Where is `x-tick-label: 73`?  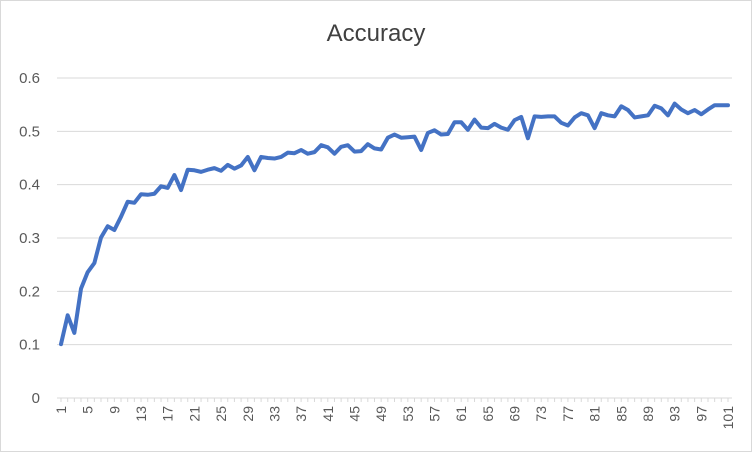 x-tick-label: 73 is located at coordinates (541, 414).